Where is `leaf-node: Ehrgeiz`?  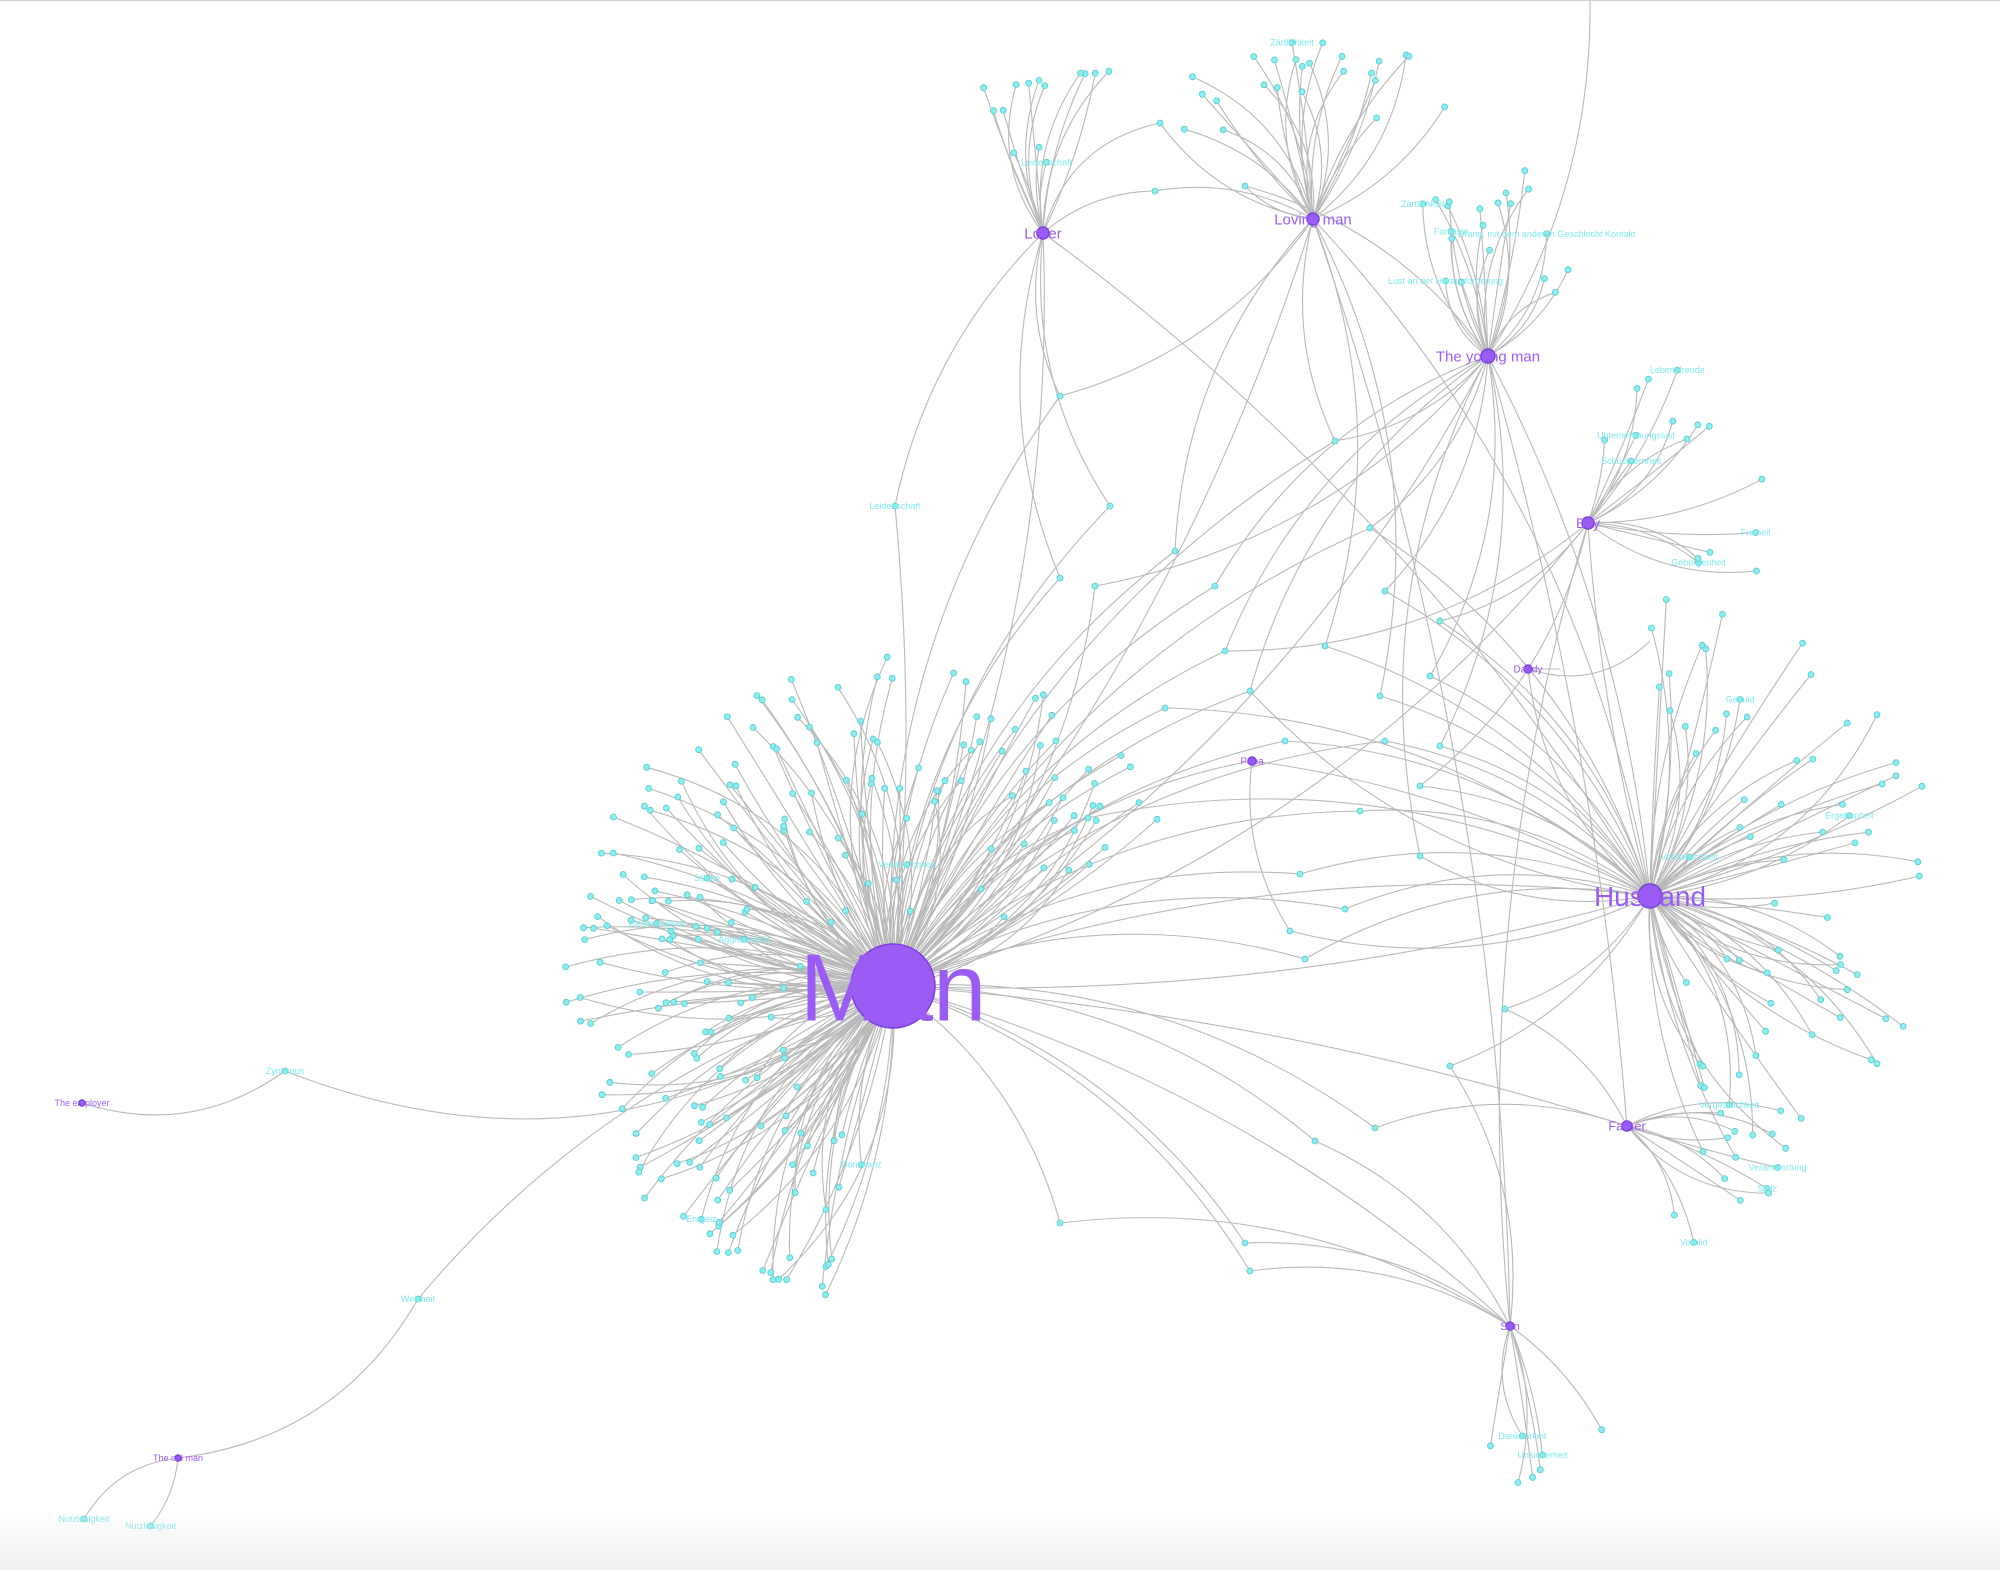 leaf-node: Ehrgeiz is located at coordinates (701, 1219).